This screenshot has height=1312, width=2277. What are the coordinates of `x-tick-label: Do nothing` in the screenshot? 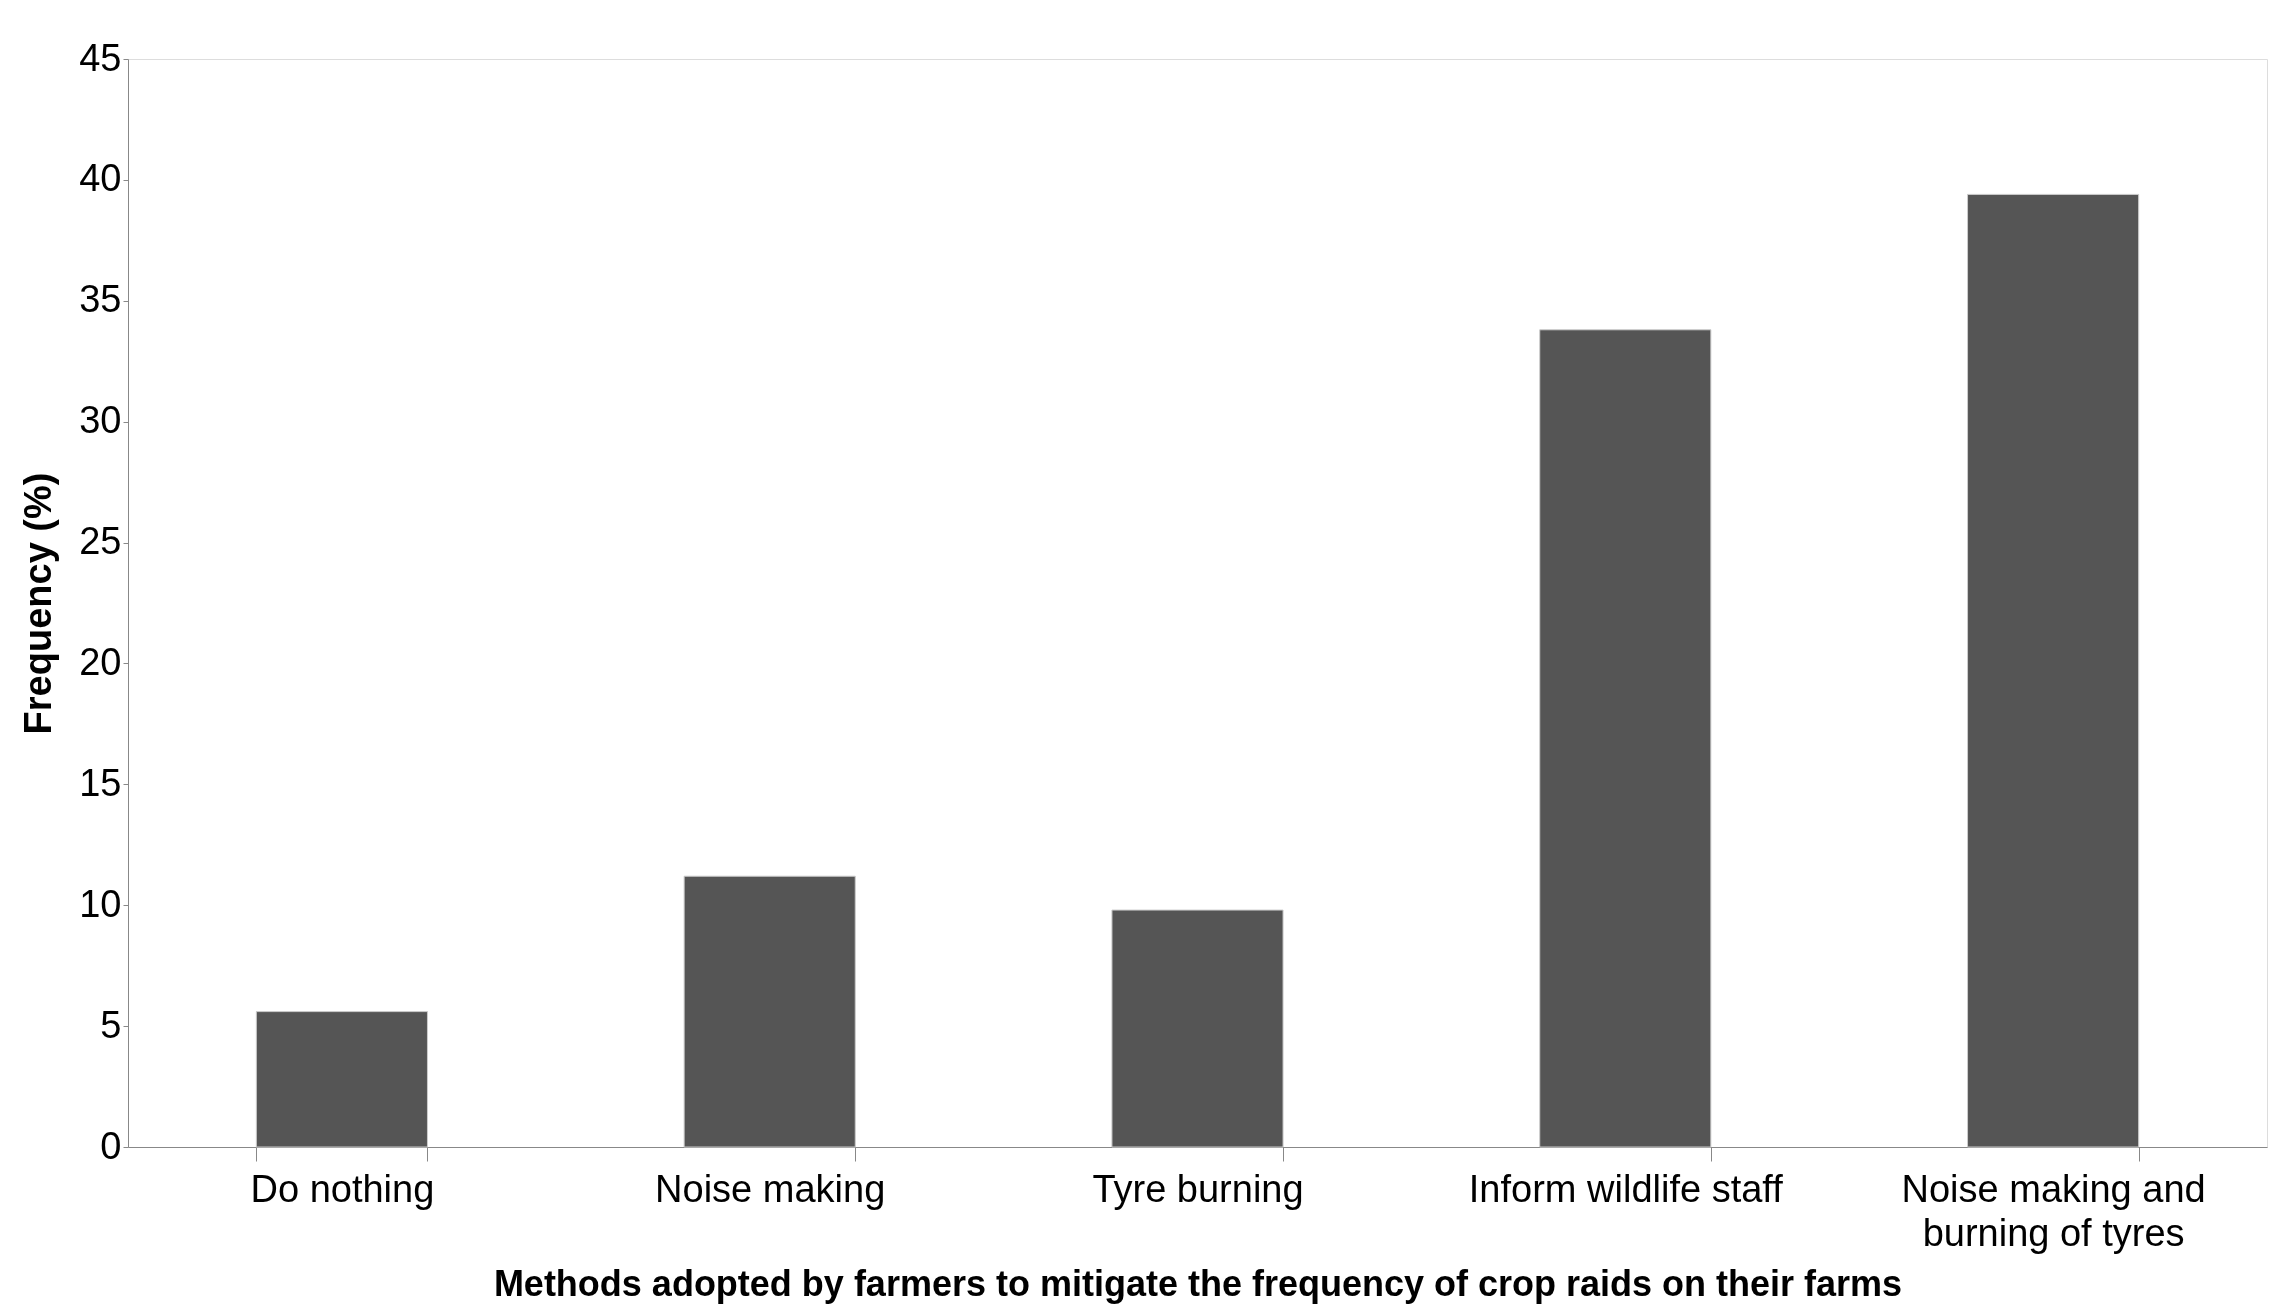 It's located at (342, 1188).